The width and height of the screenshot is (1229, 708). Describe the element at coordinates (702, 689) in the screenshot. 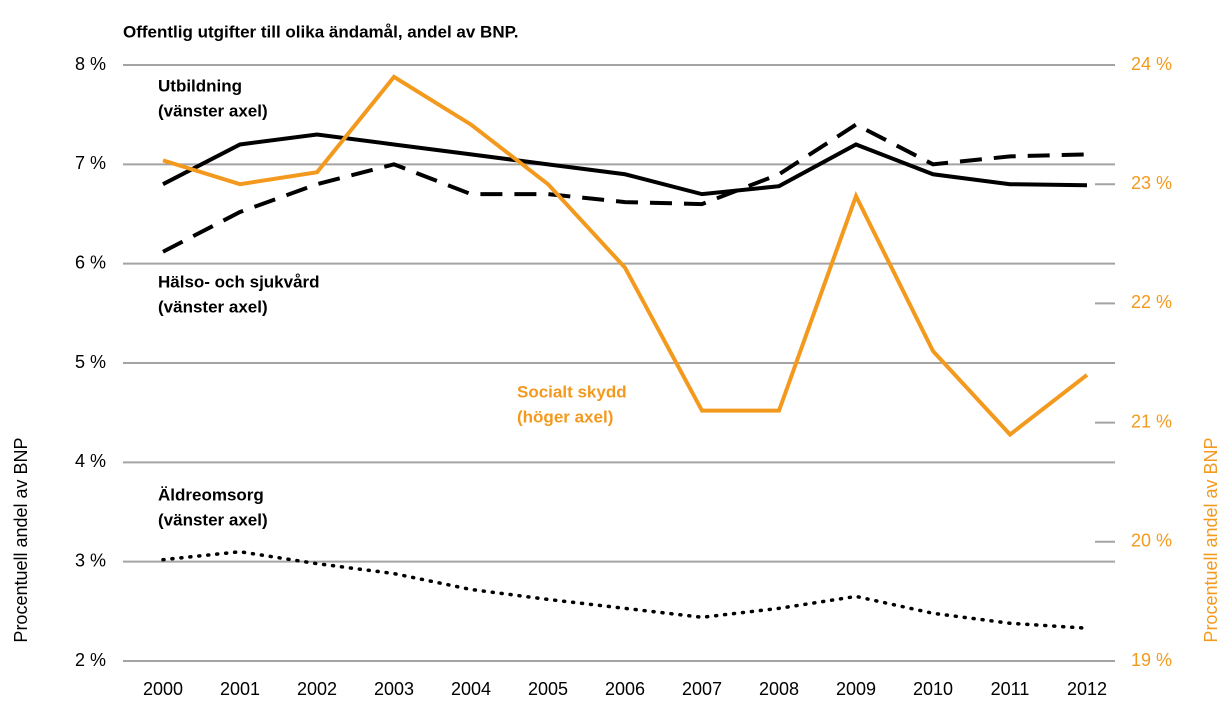

I see `x-tick-label: 2007` at that location.